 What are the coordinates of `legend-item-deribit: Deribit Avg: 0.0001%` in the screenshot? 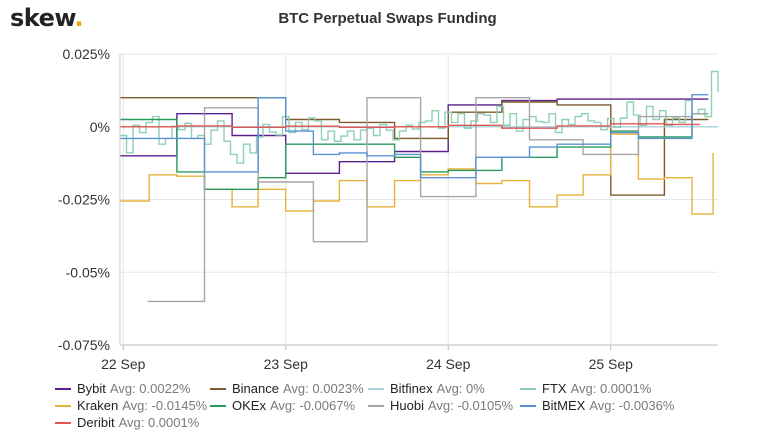 It's located at (127, 422).